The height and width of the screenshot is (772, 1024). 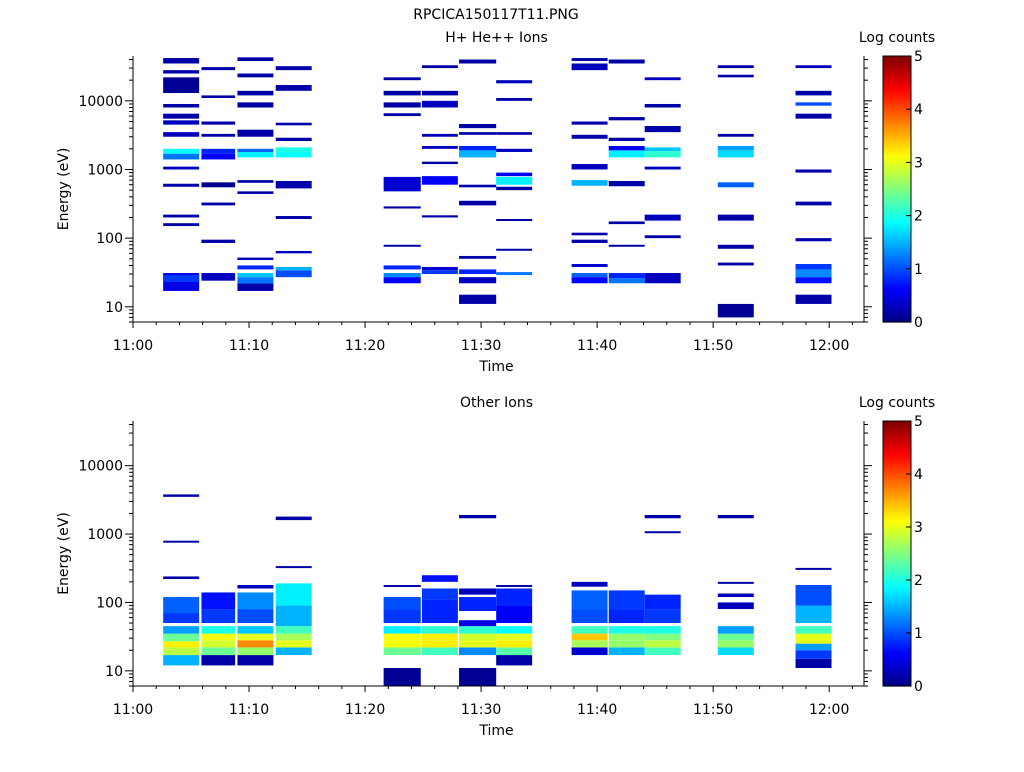 I want to click on colorbar-frame, so click(x=897, y=189).